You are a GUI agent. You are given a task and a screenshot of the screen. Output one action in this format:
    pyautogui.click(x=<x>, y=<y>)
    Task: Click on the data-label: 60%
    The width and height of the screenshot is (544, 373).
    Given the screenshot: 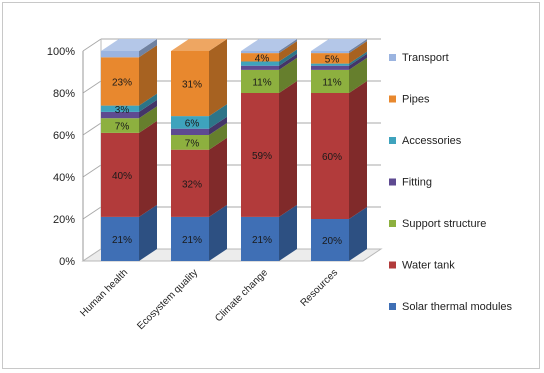 What is the action you would take?
    pyautogui.click(x=332, y=157)
    